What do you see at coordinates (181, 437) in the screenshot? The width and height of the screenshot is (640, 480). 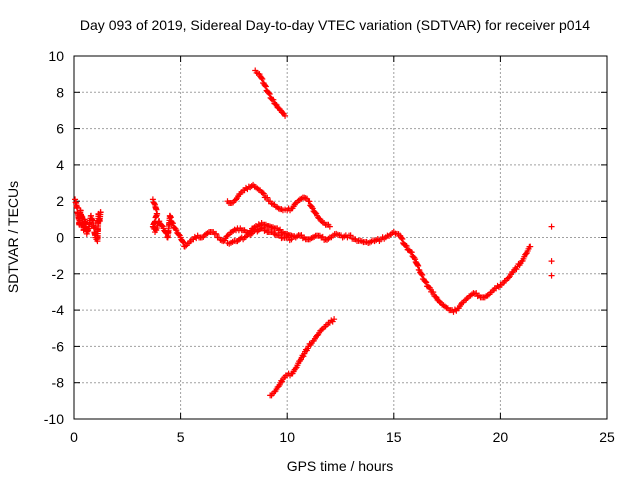 I see `x-tick-label: 5` at bounding box center [181, 437].